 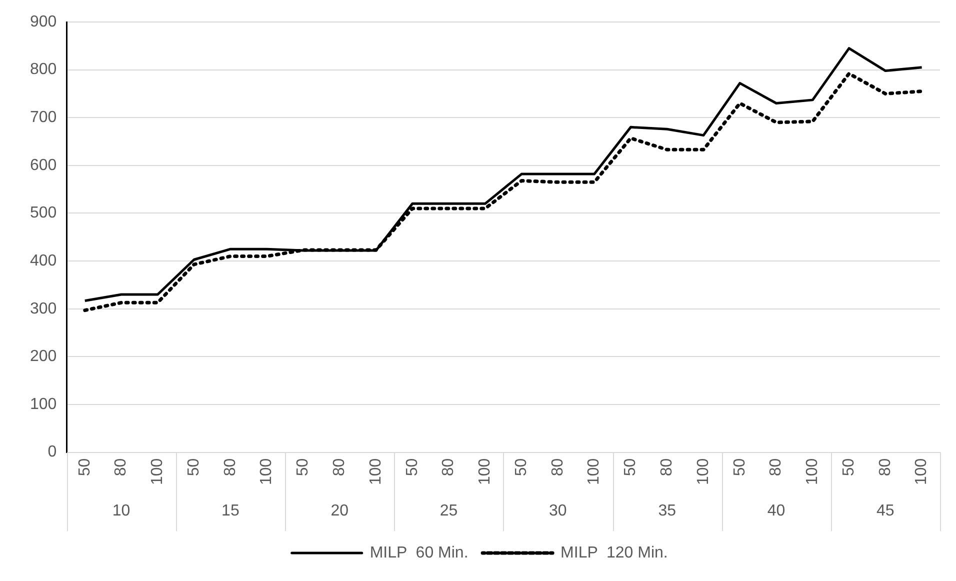 I want to click on text: 30, so click(x=558, y=511).